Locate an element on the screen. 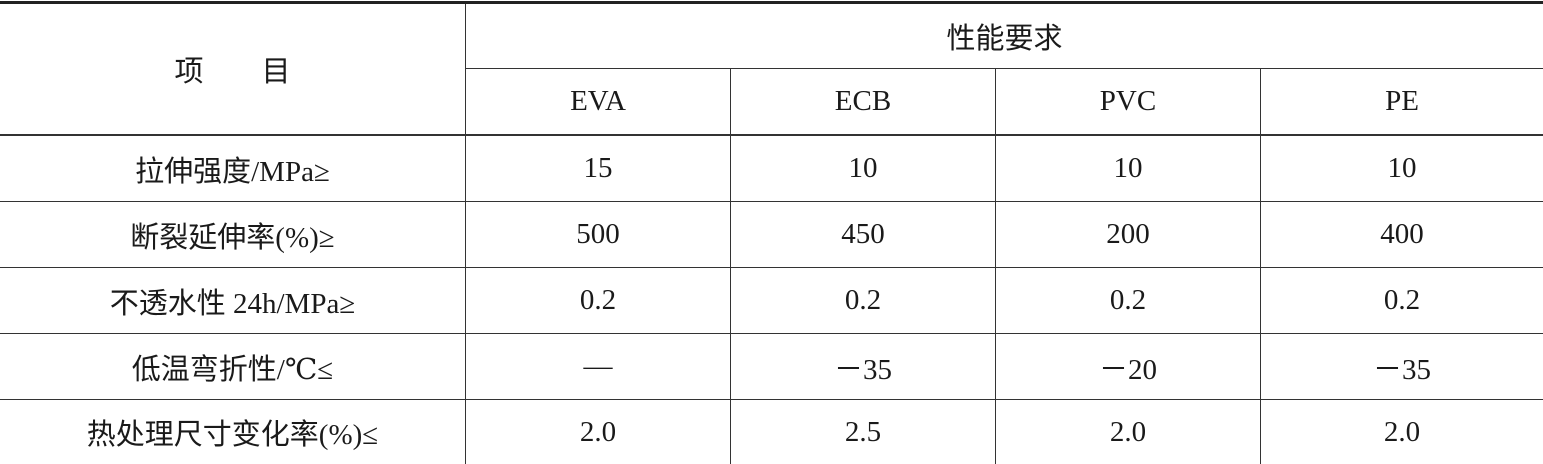  table-cell: 450 is located at coordinates (863, 234).